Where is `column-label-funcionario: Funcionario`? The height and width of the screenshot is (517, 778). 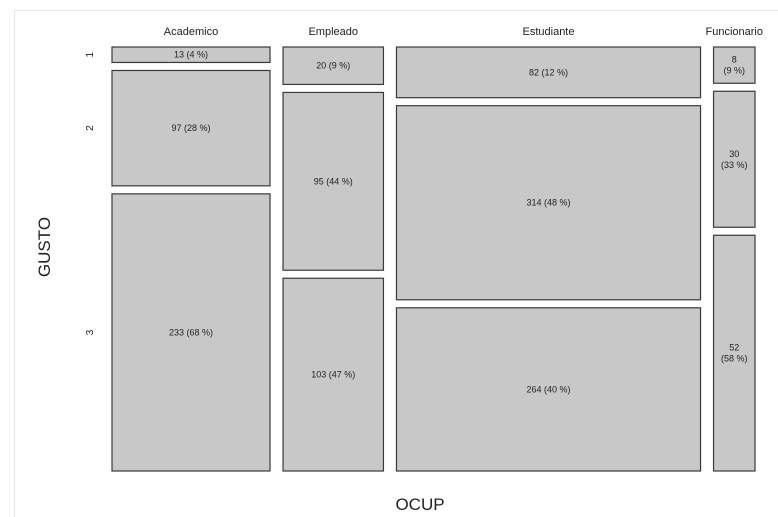
column-label-funcionario: Funcionario is located at coordinates (734, 32).